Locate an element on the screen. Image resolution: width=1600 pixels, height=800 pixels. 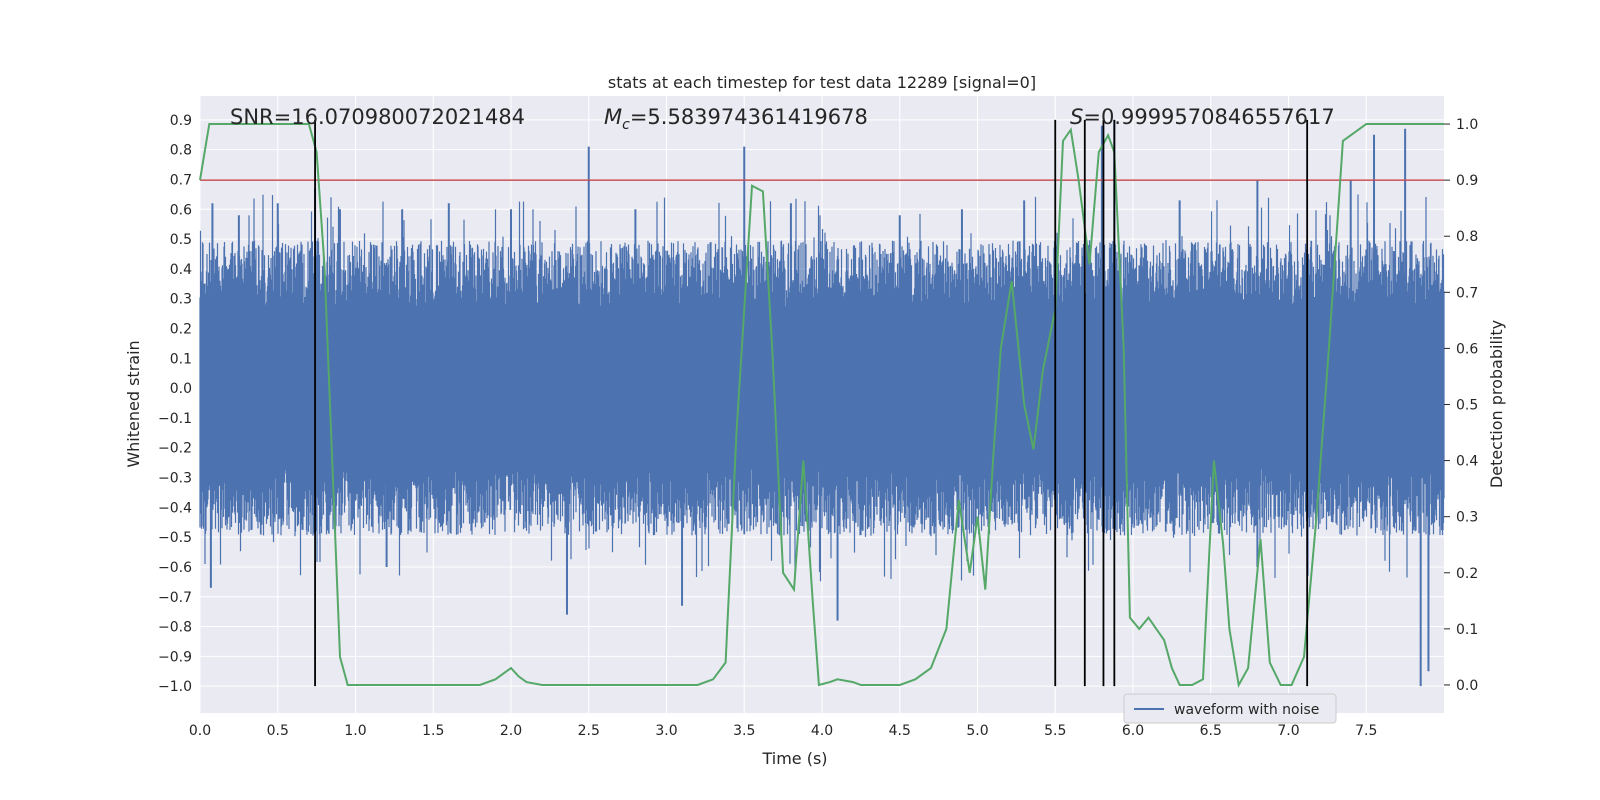
x-tick-label-12: 6.0 is located at coordinates (1133, 731).